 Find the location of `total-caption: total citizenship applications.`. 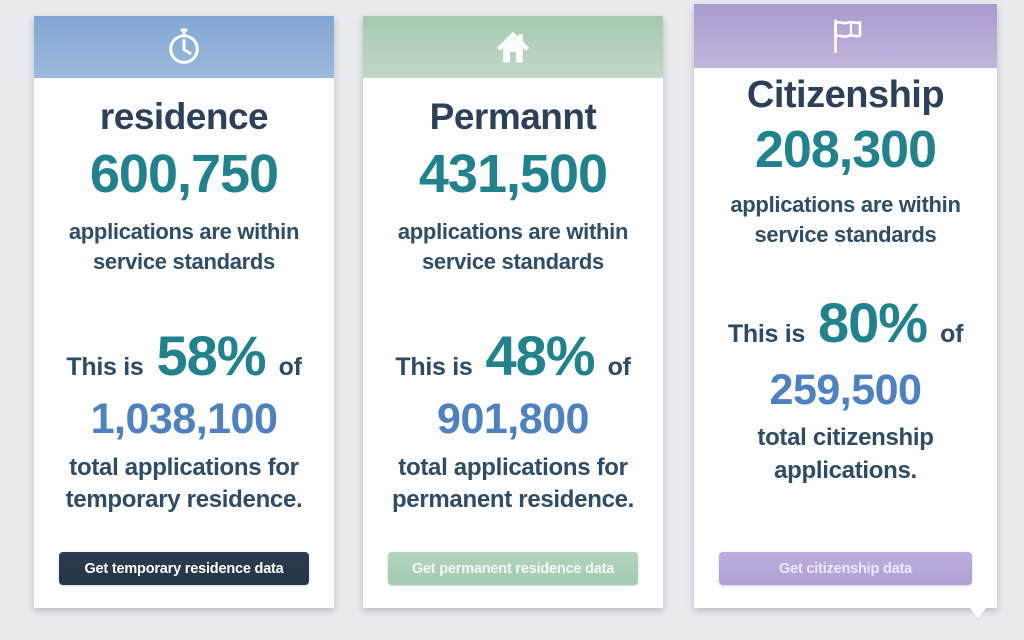

total-caption: total citizenship applications. is located at coordinates (845, 454).